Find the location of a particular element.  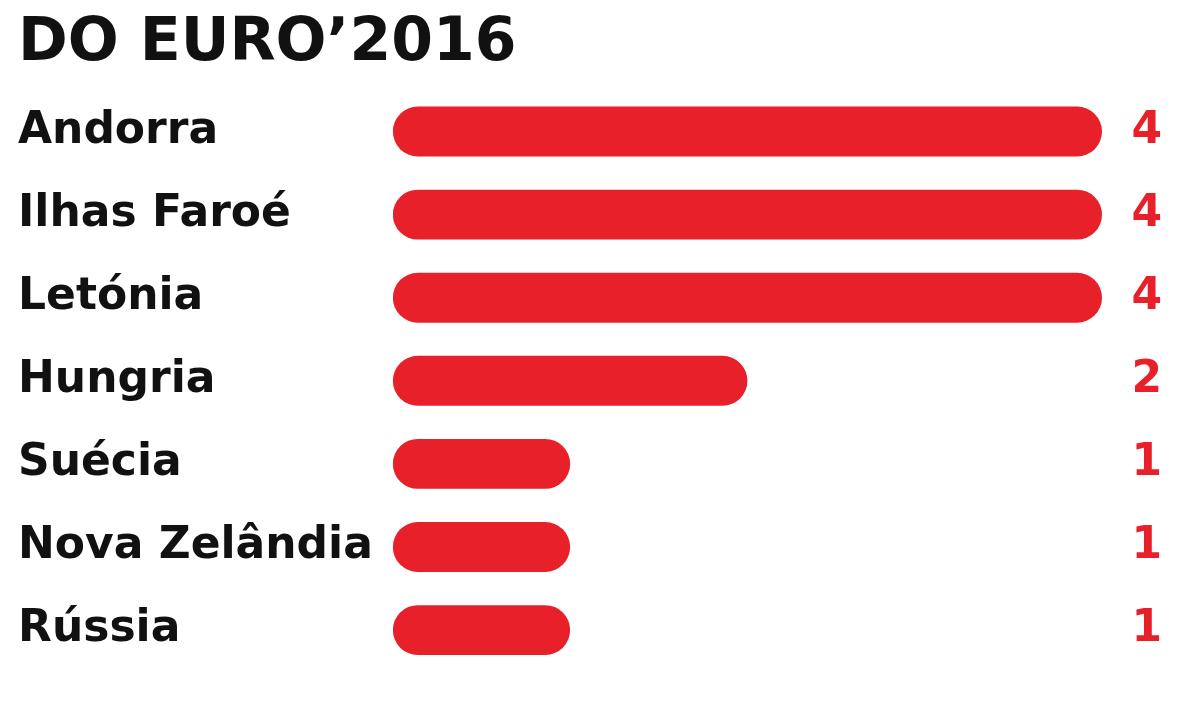

y-tick-label: Rússia is located at coordinates (99, 626).